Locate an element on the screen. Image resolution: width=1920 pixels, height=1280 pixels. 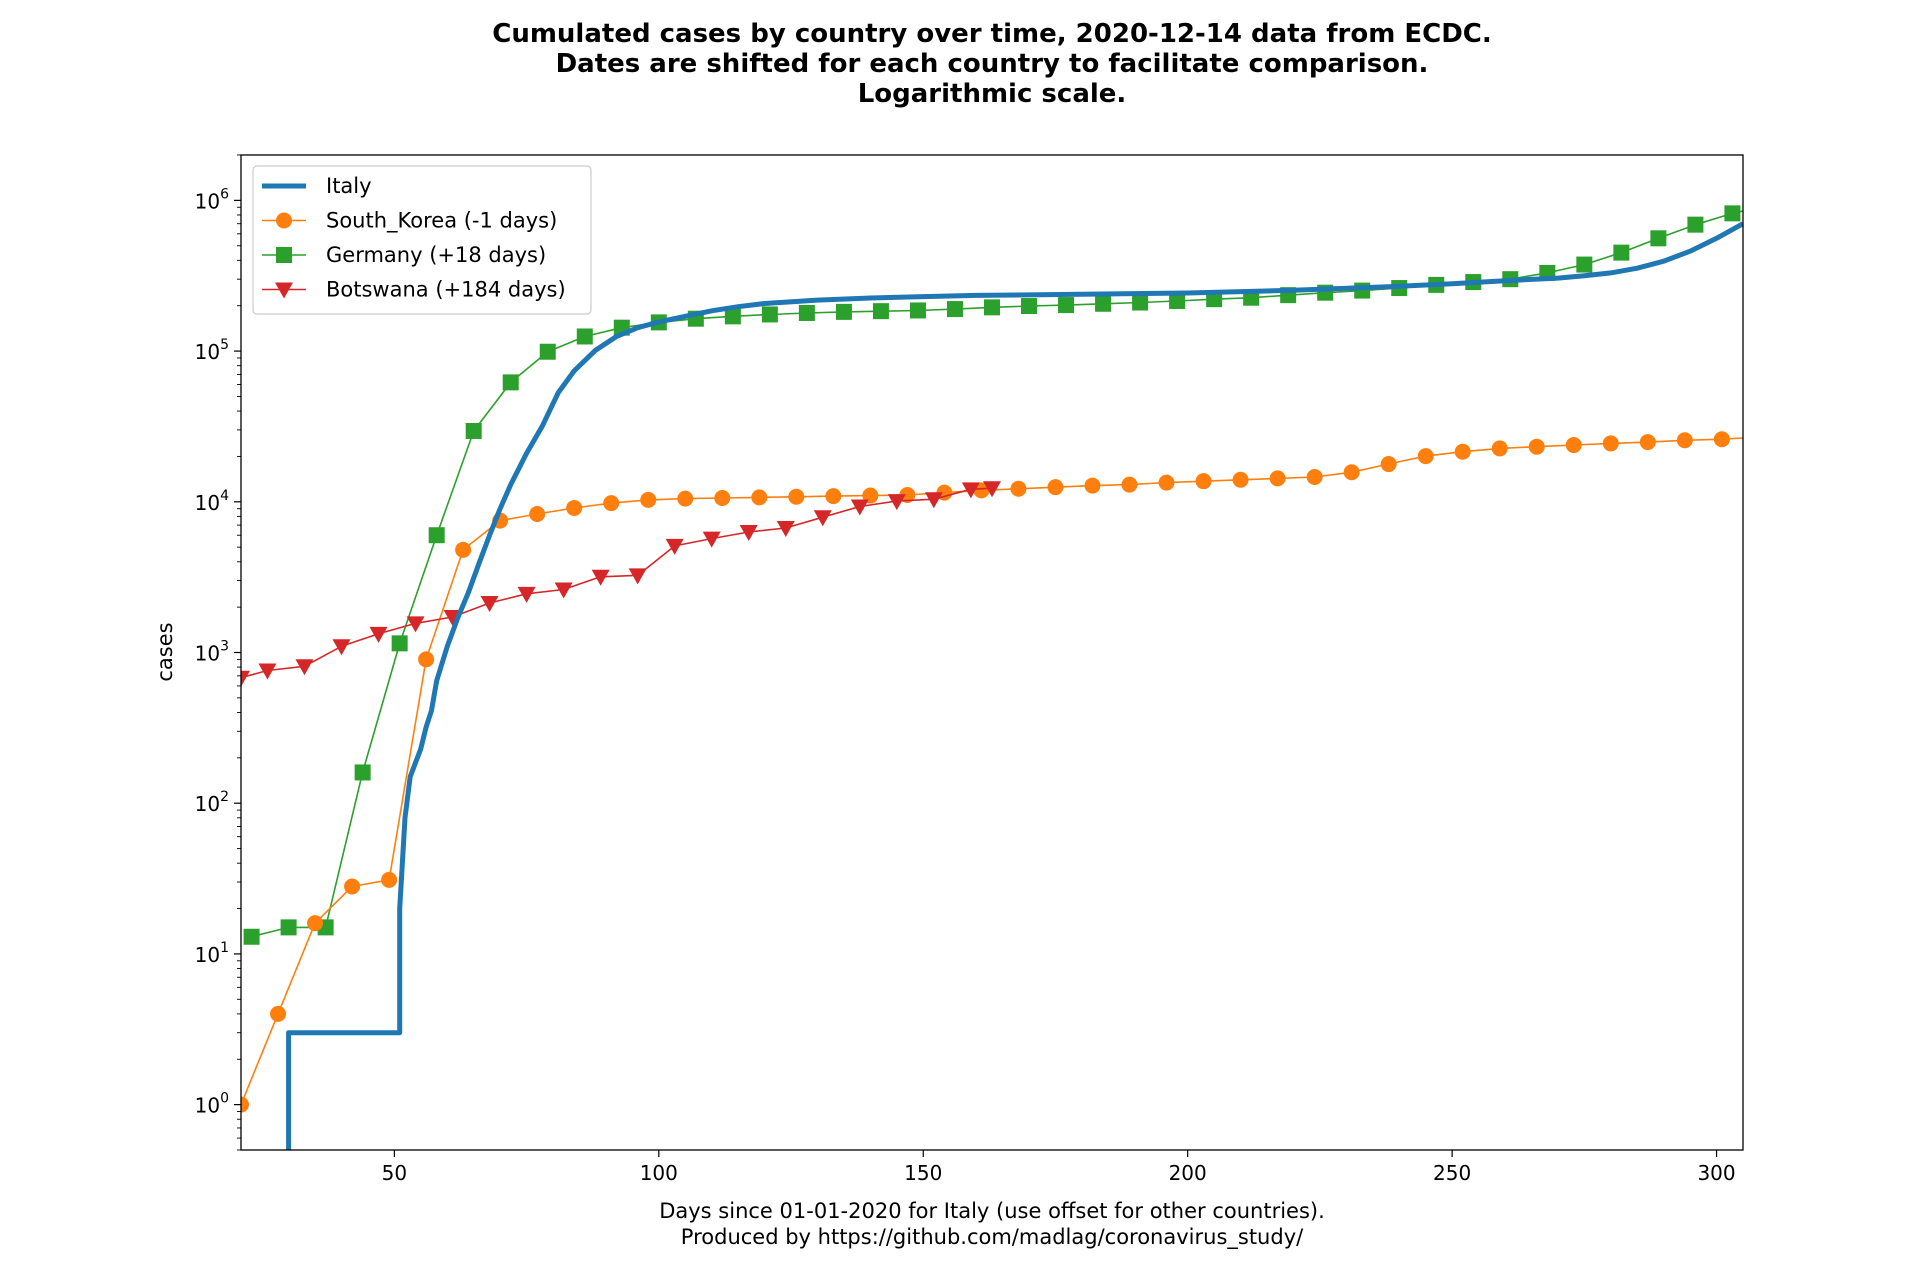
y-tick-label: 10¹ is located at coordinates (212, 953).